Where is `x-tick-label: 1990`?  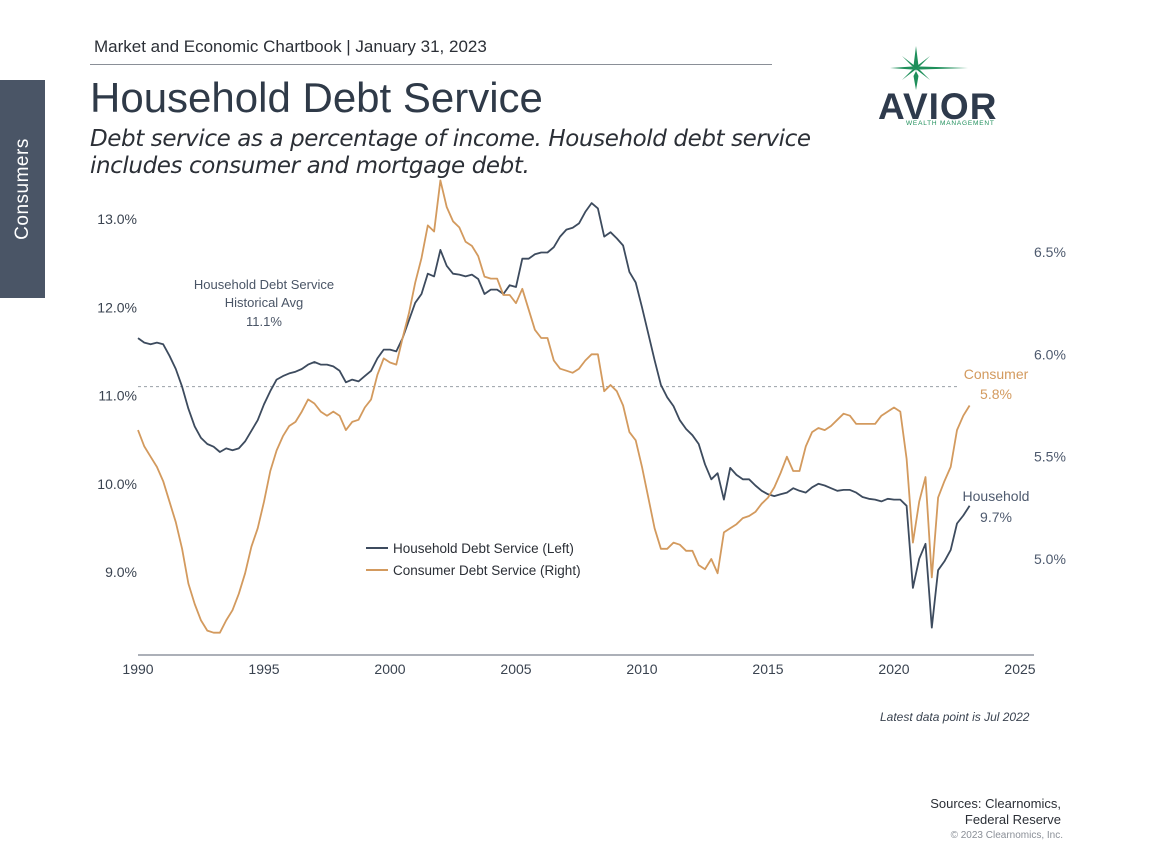
x-tick-label: 1990 is located at coordinates (137, 669).